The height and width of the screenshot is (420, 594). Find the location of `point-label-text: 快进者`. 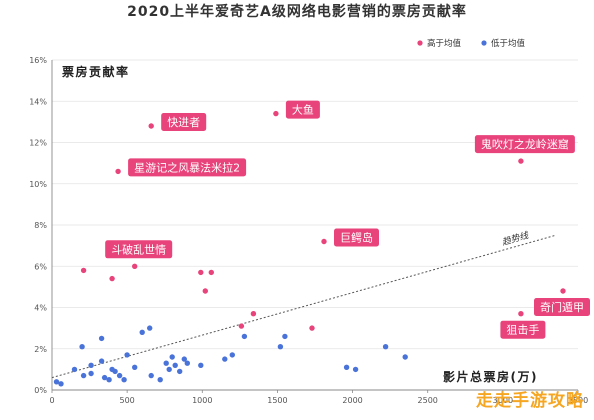

point-label-text: 快进者 is located at coordinates (183, 122).